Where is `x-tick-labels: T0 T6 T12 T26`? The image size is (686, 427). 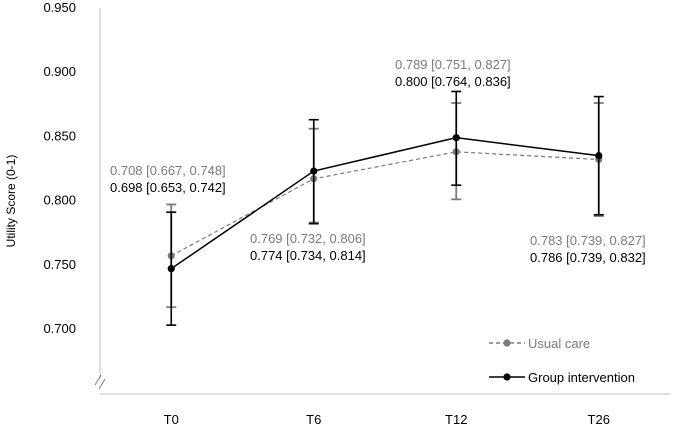
x-tick-labels: T0 T6 T12 T26 is located at coordinates (387, 419).